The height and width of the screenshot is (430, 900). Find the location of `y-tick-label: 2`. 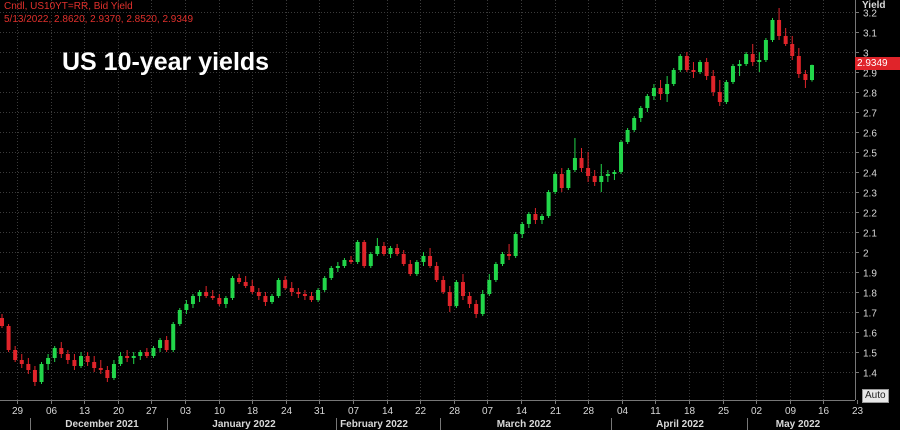

y-tick-label: 2 is located at coordinates (866, 254).